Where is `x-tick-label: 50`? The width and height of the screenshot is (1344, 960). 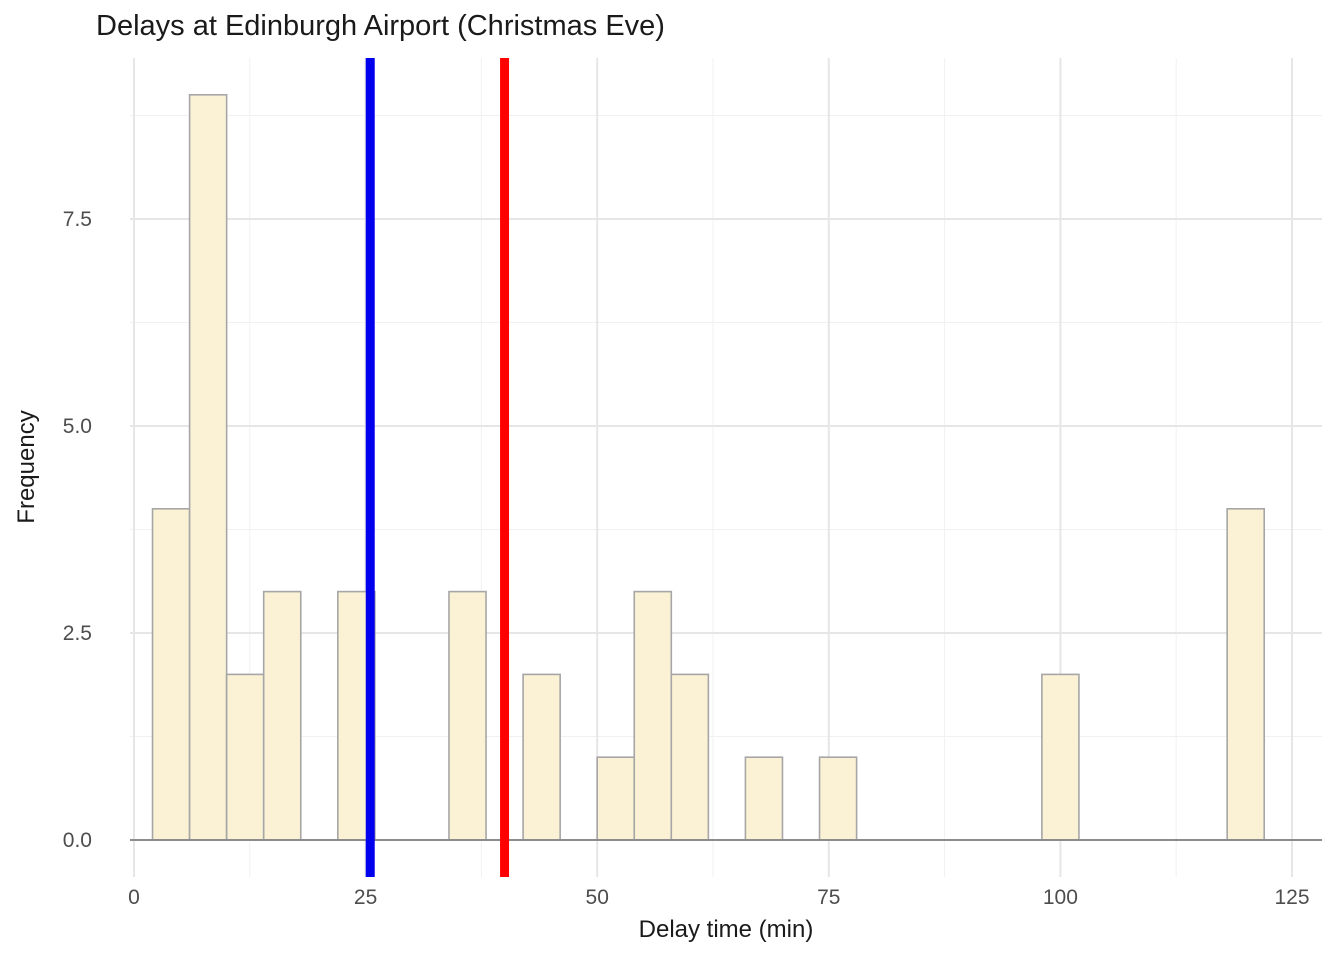 x-tick-label: 50 is located at coordinates (597, 897).